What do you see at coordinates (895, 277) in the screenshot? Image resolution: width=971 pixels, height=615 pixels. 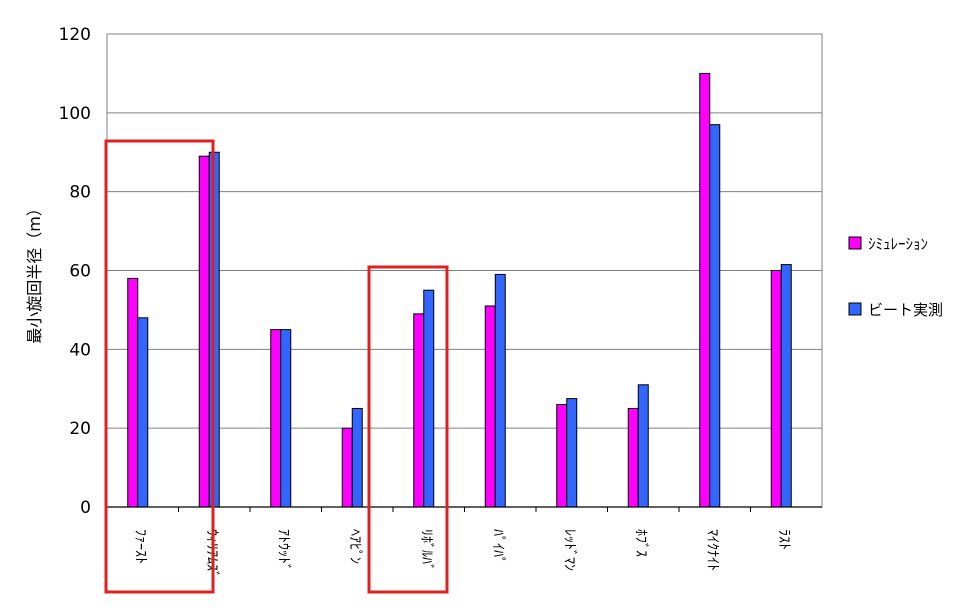 I see `legend: ｼﾐｭﾚｰｼｮﾝ ビート実測` at bounding box center [895, 277].